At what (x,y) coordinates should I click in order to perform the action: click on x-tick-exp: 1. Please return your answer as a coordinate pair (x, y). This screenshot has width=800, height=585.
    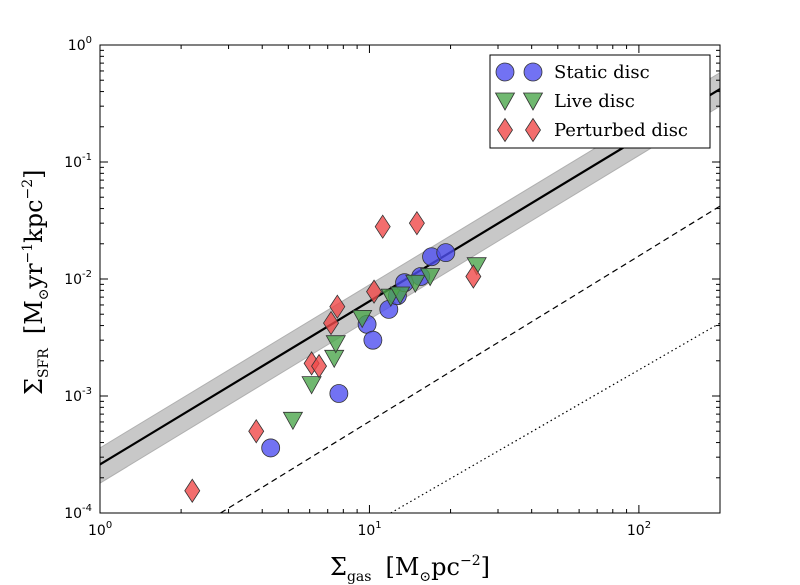
    Looking at the image, I should click on (378, 525).